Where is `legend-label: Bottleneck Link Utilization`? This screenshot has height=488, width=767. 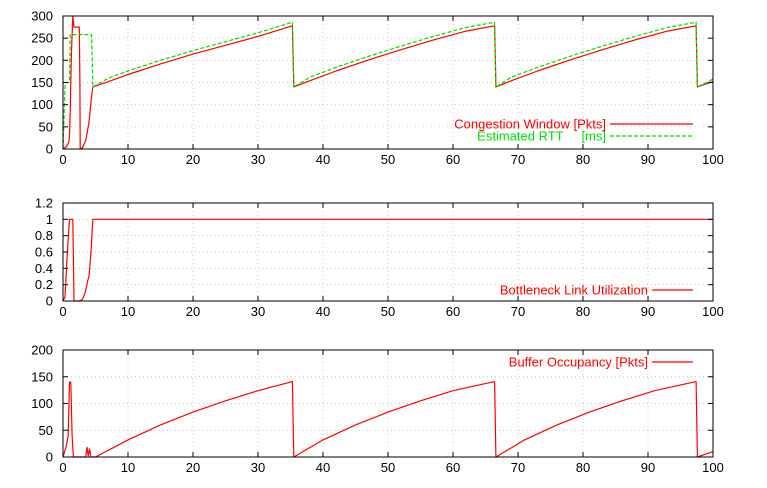
legend-label: Bottleneck Link Utilization is located at coordinates (574, 290).